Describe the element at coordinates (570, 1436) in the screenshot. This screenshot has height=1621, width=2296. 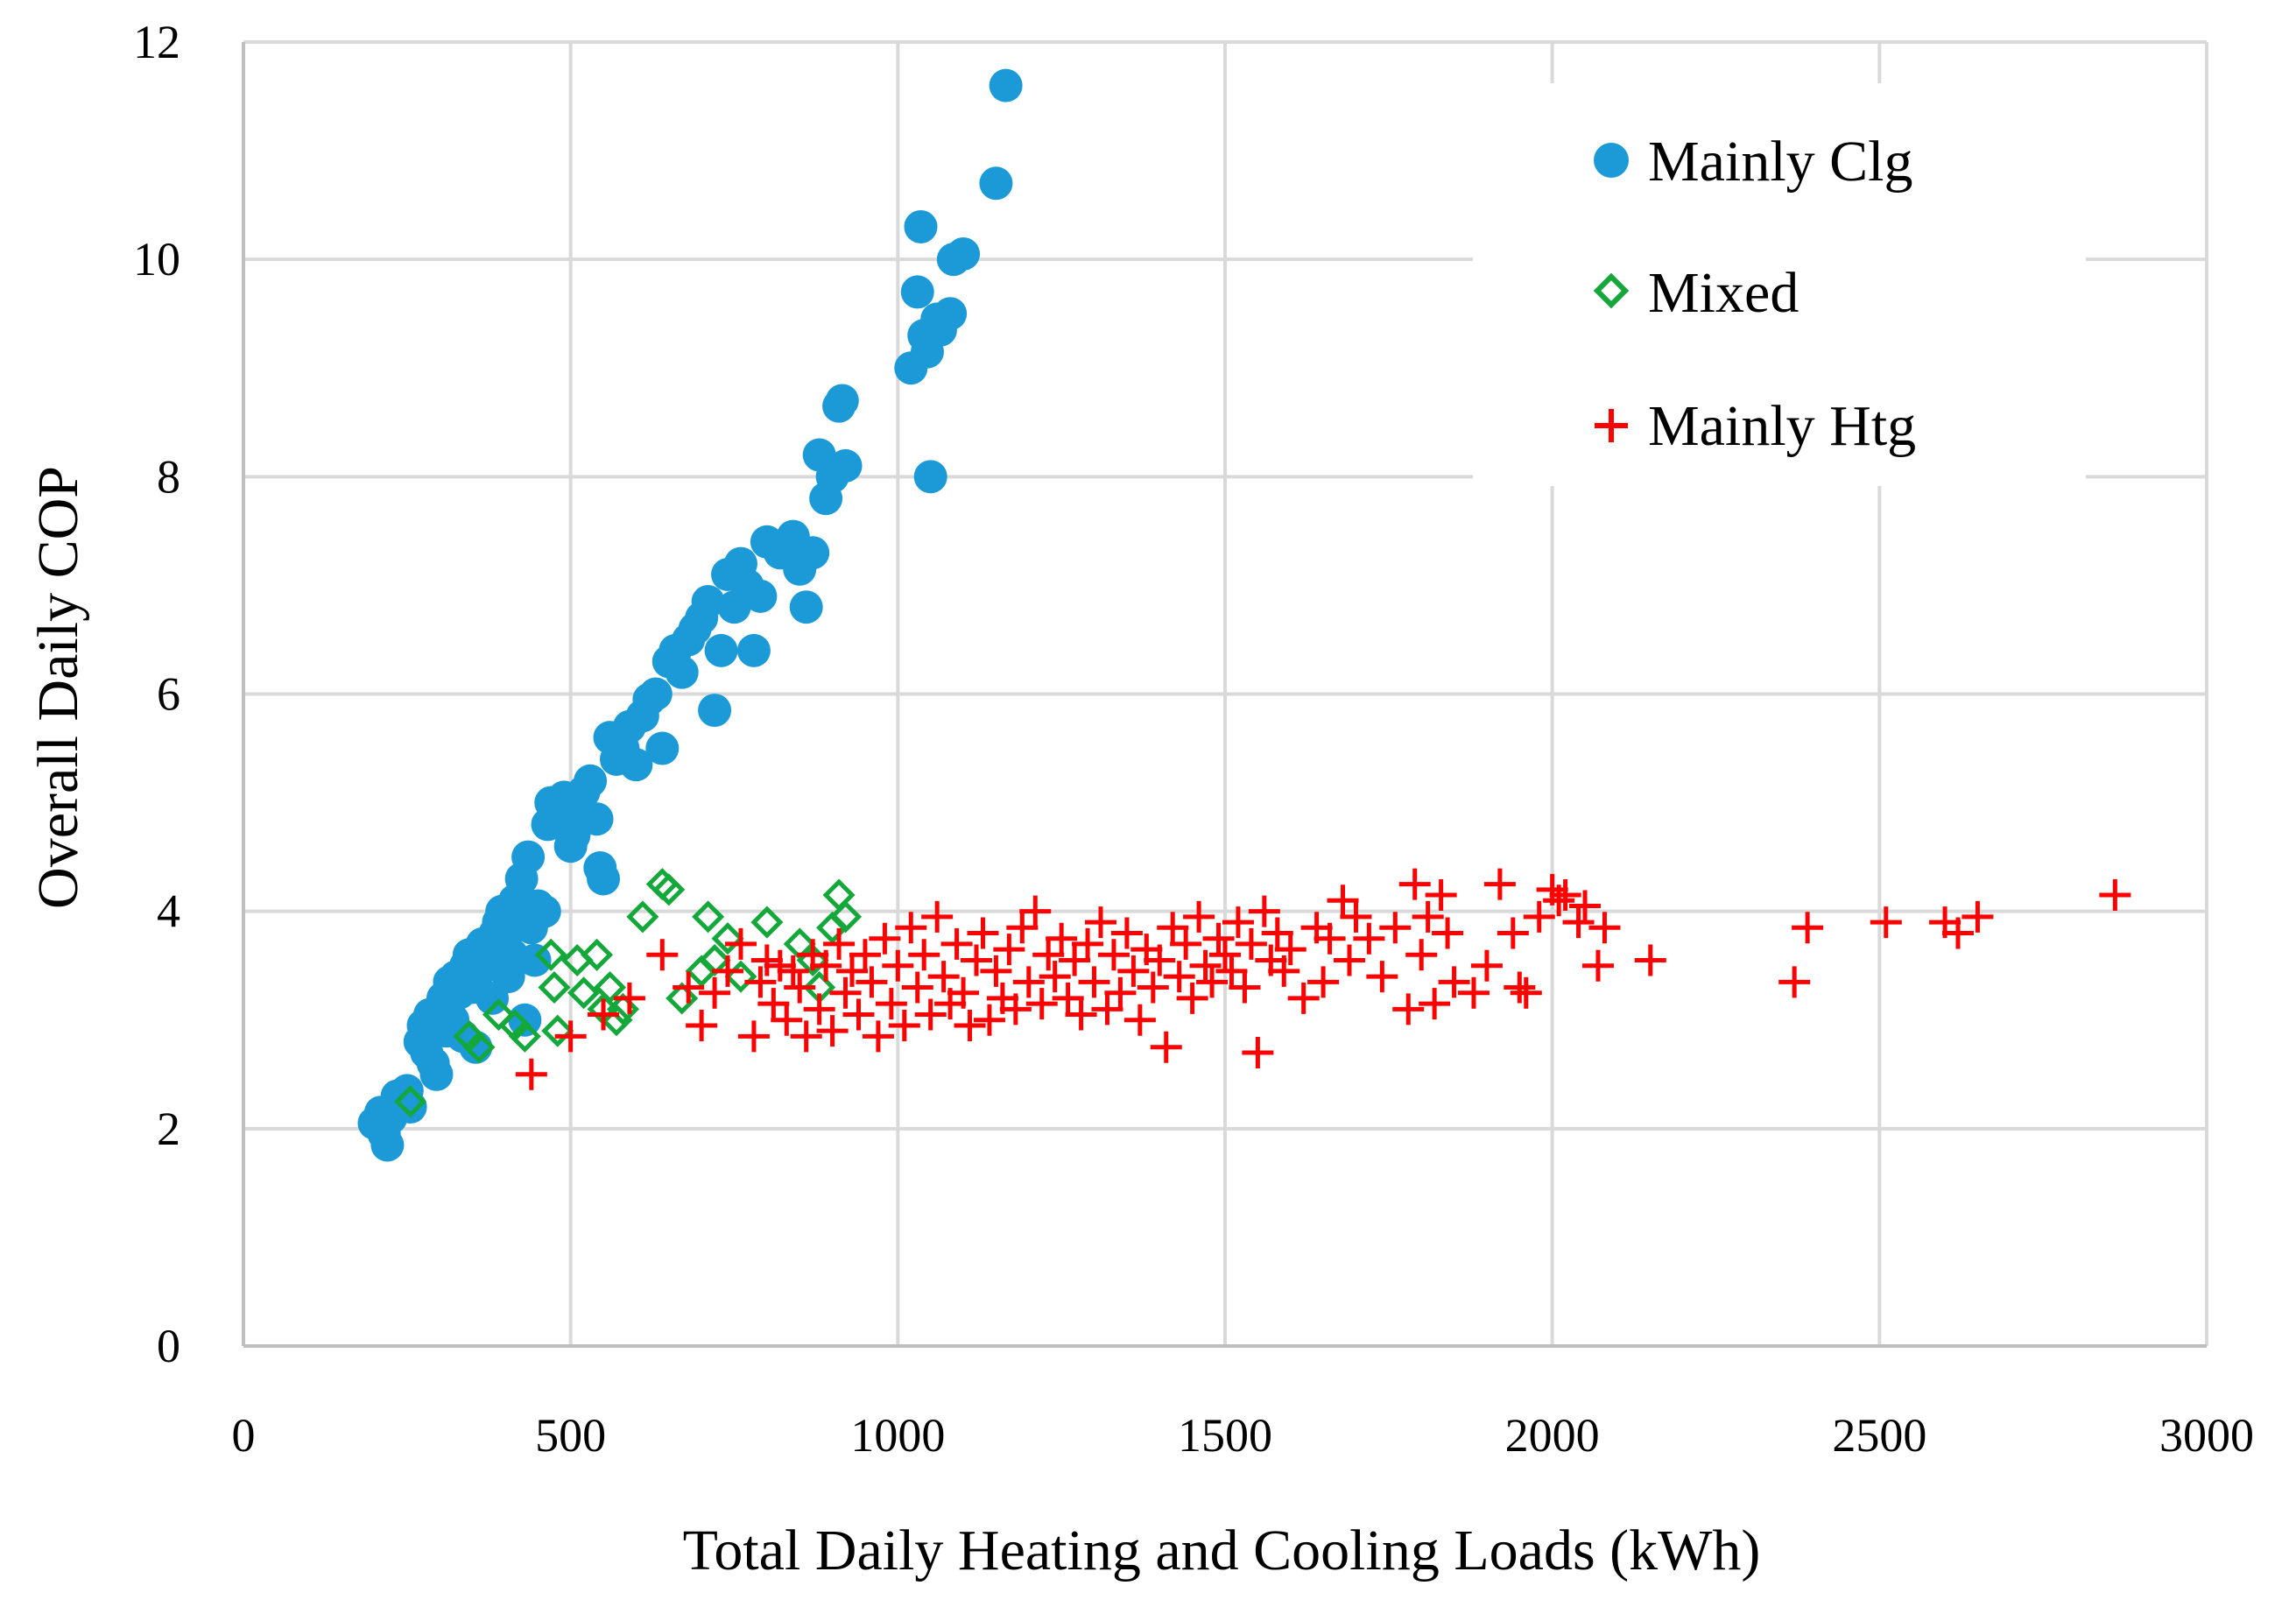
I see `x-tick-label: 500` at that location.